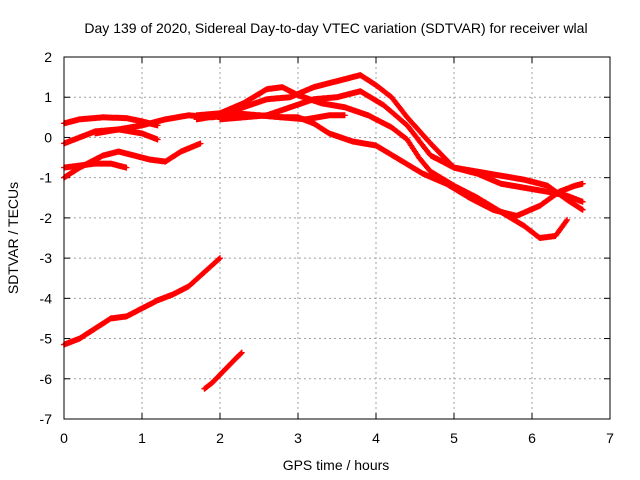 The image size is (640, 480). I want to click on y-tick-label: -3, so click(46, 258).